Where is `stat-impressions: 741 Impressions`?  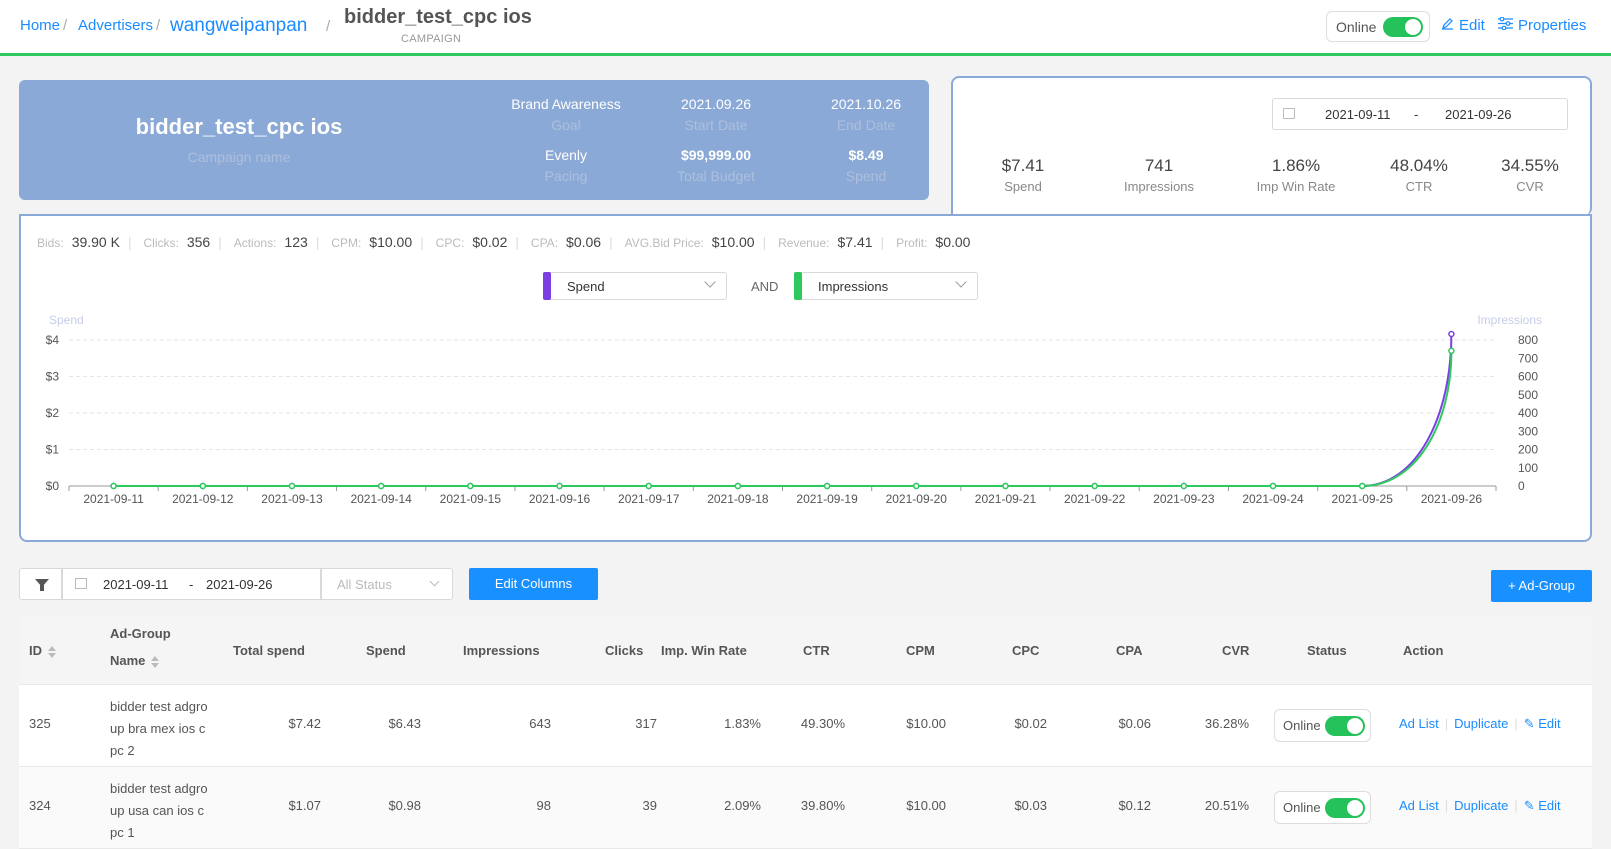 stat-impressions: 741 Impressions is located at coordinates (1159, 175).